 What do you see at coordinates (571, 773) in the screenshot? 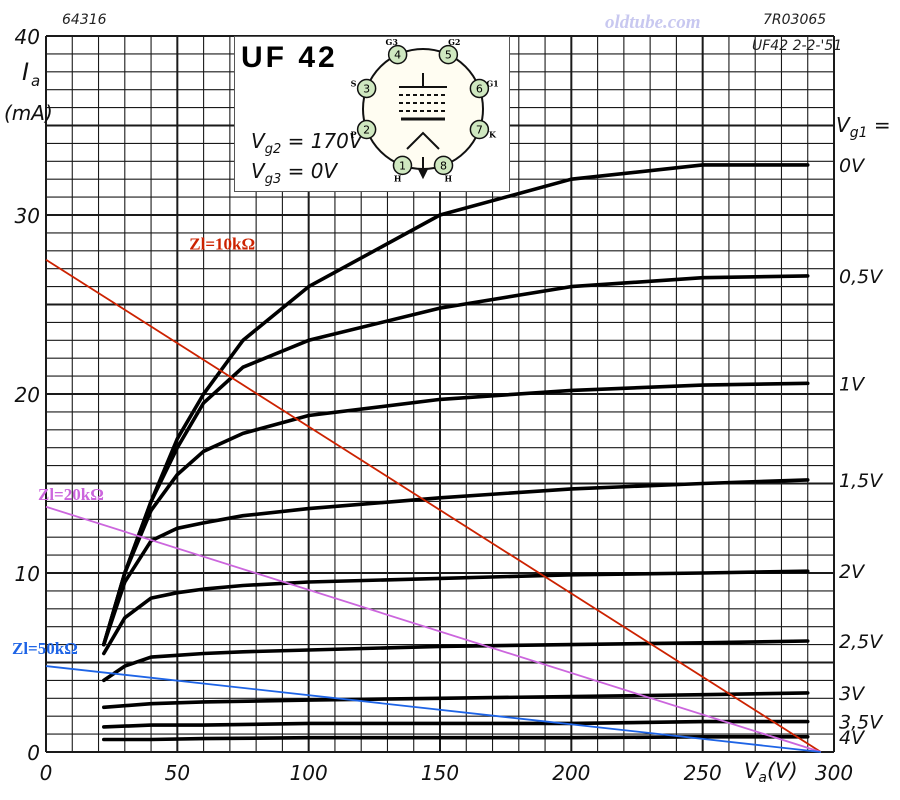
I see `x-tick-label: 200` at bounding box center [571, 773].